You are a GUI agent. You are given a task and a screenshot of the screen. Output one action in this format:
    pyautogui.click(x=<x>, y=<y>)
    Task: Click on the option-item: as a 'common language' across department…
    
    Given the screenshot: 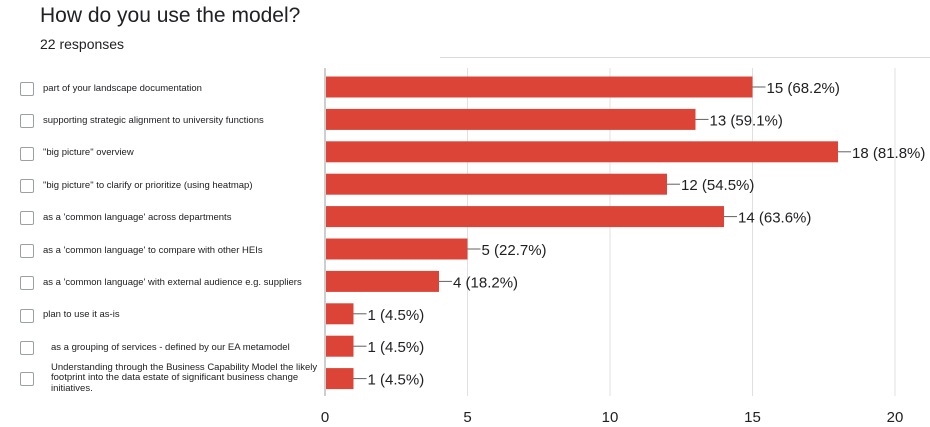 What is the action you would take?
    pyautogui.click(x=174, y=218)
    